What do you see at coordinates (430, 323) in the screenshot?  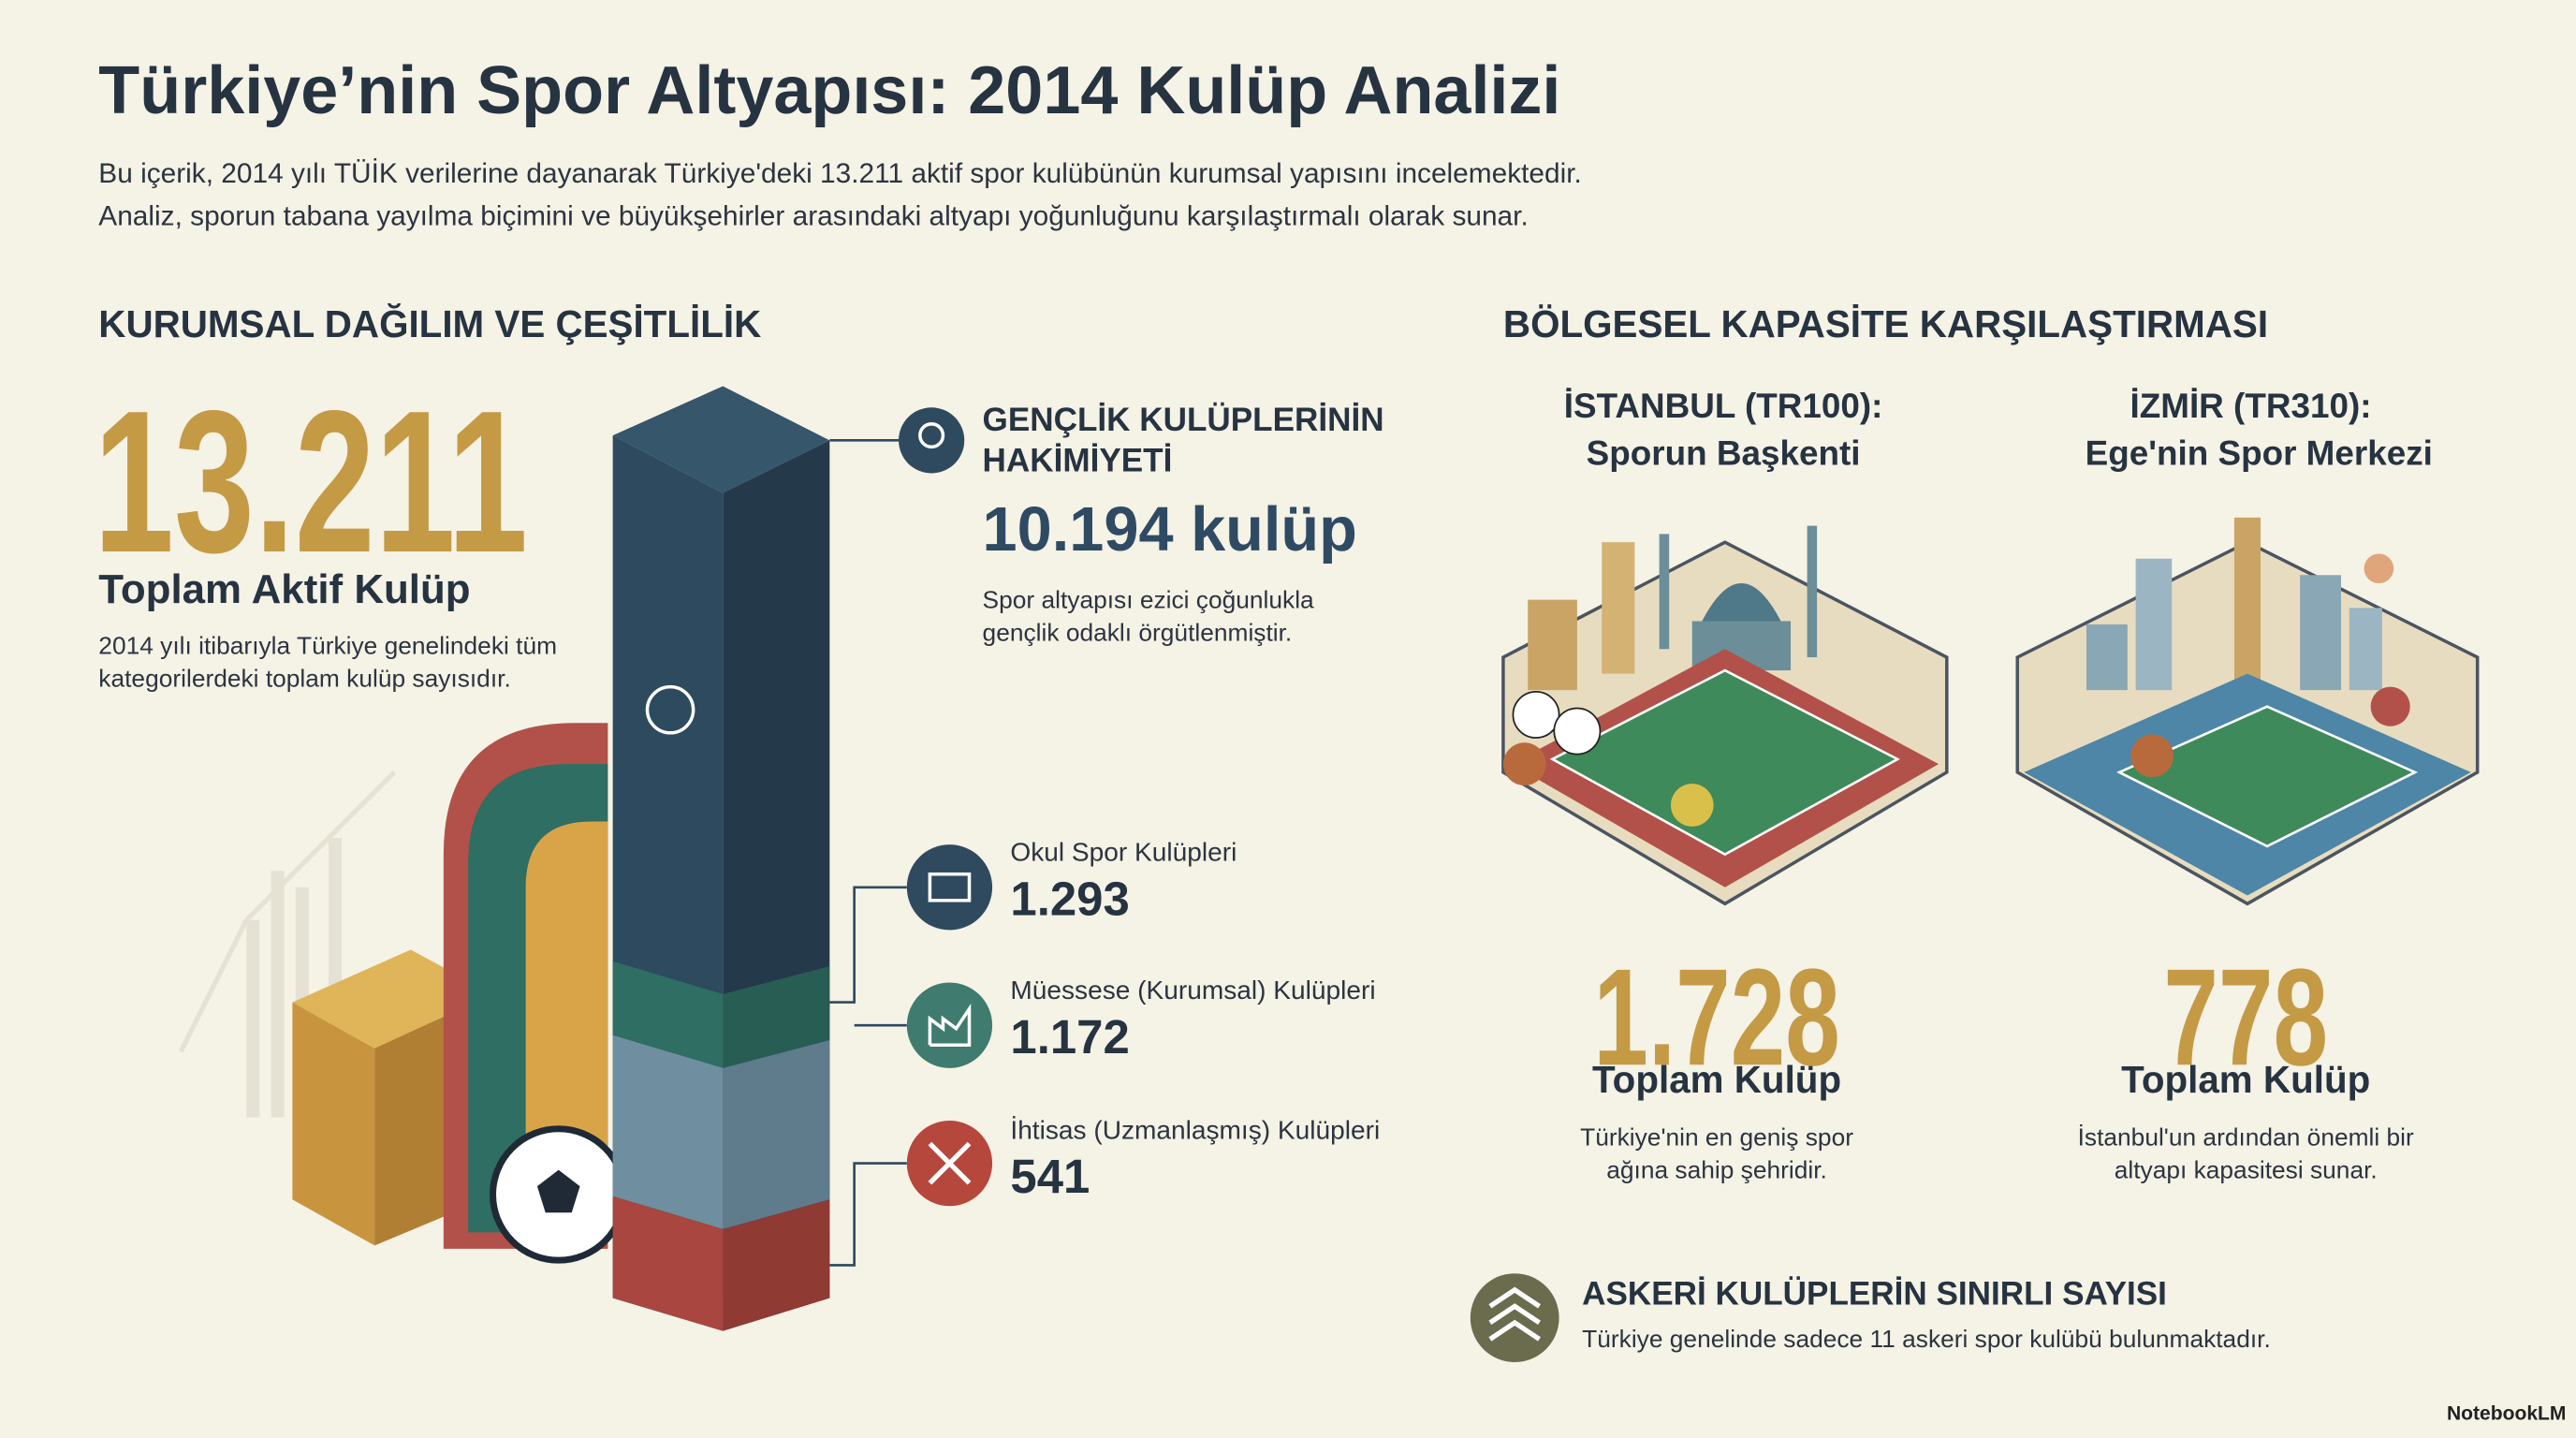 I see `section-heading: KURUMSAL DAĞILIM VE ÇEŞİTLİLİK` at bounding box center [430, 323].